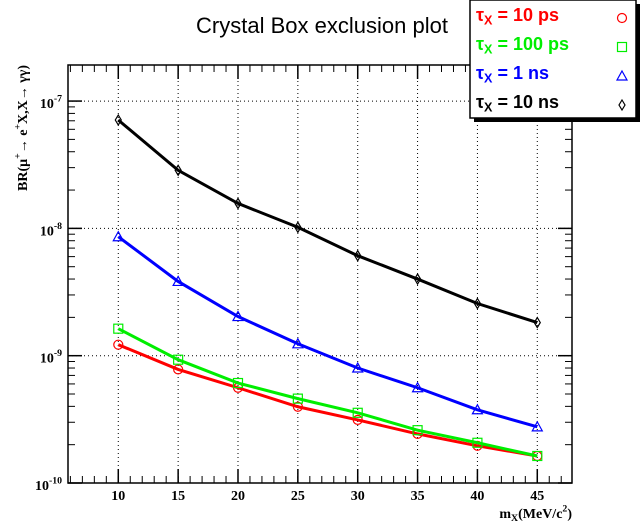 The height and width of the screenshot is (522, 640). I want to click on y-tick-label: 10-10​, so click(48, 485).